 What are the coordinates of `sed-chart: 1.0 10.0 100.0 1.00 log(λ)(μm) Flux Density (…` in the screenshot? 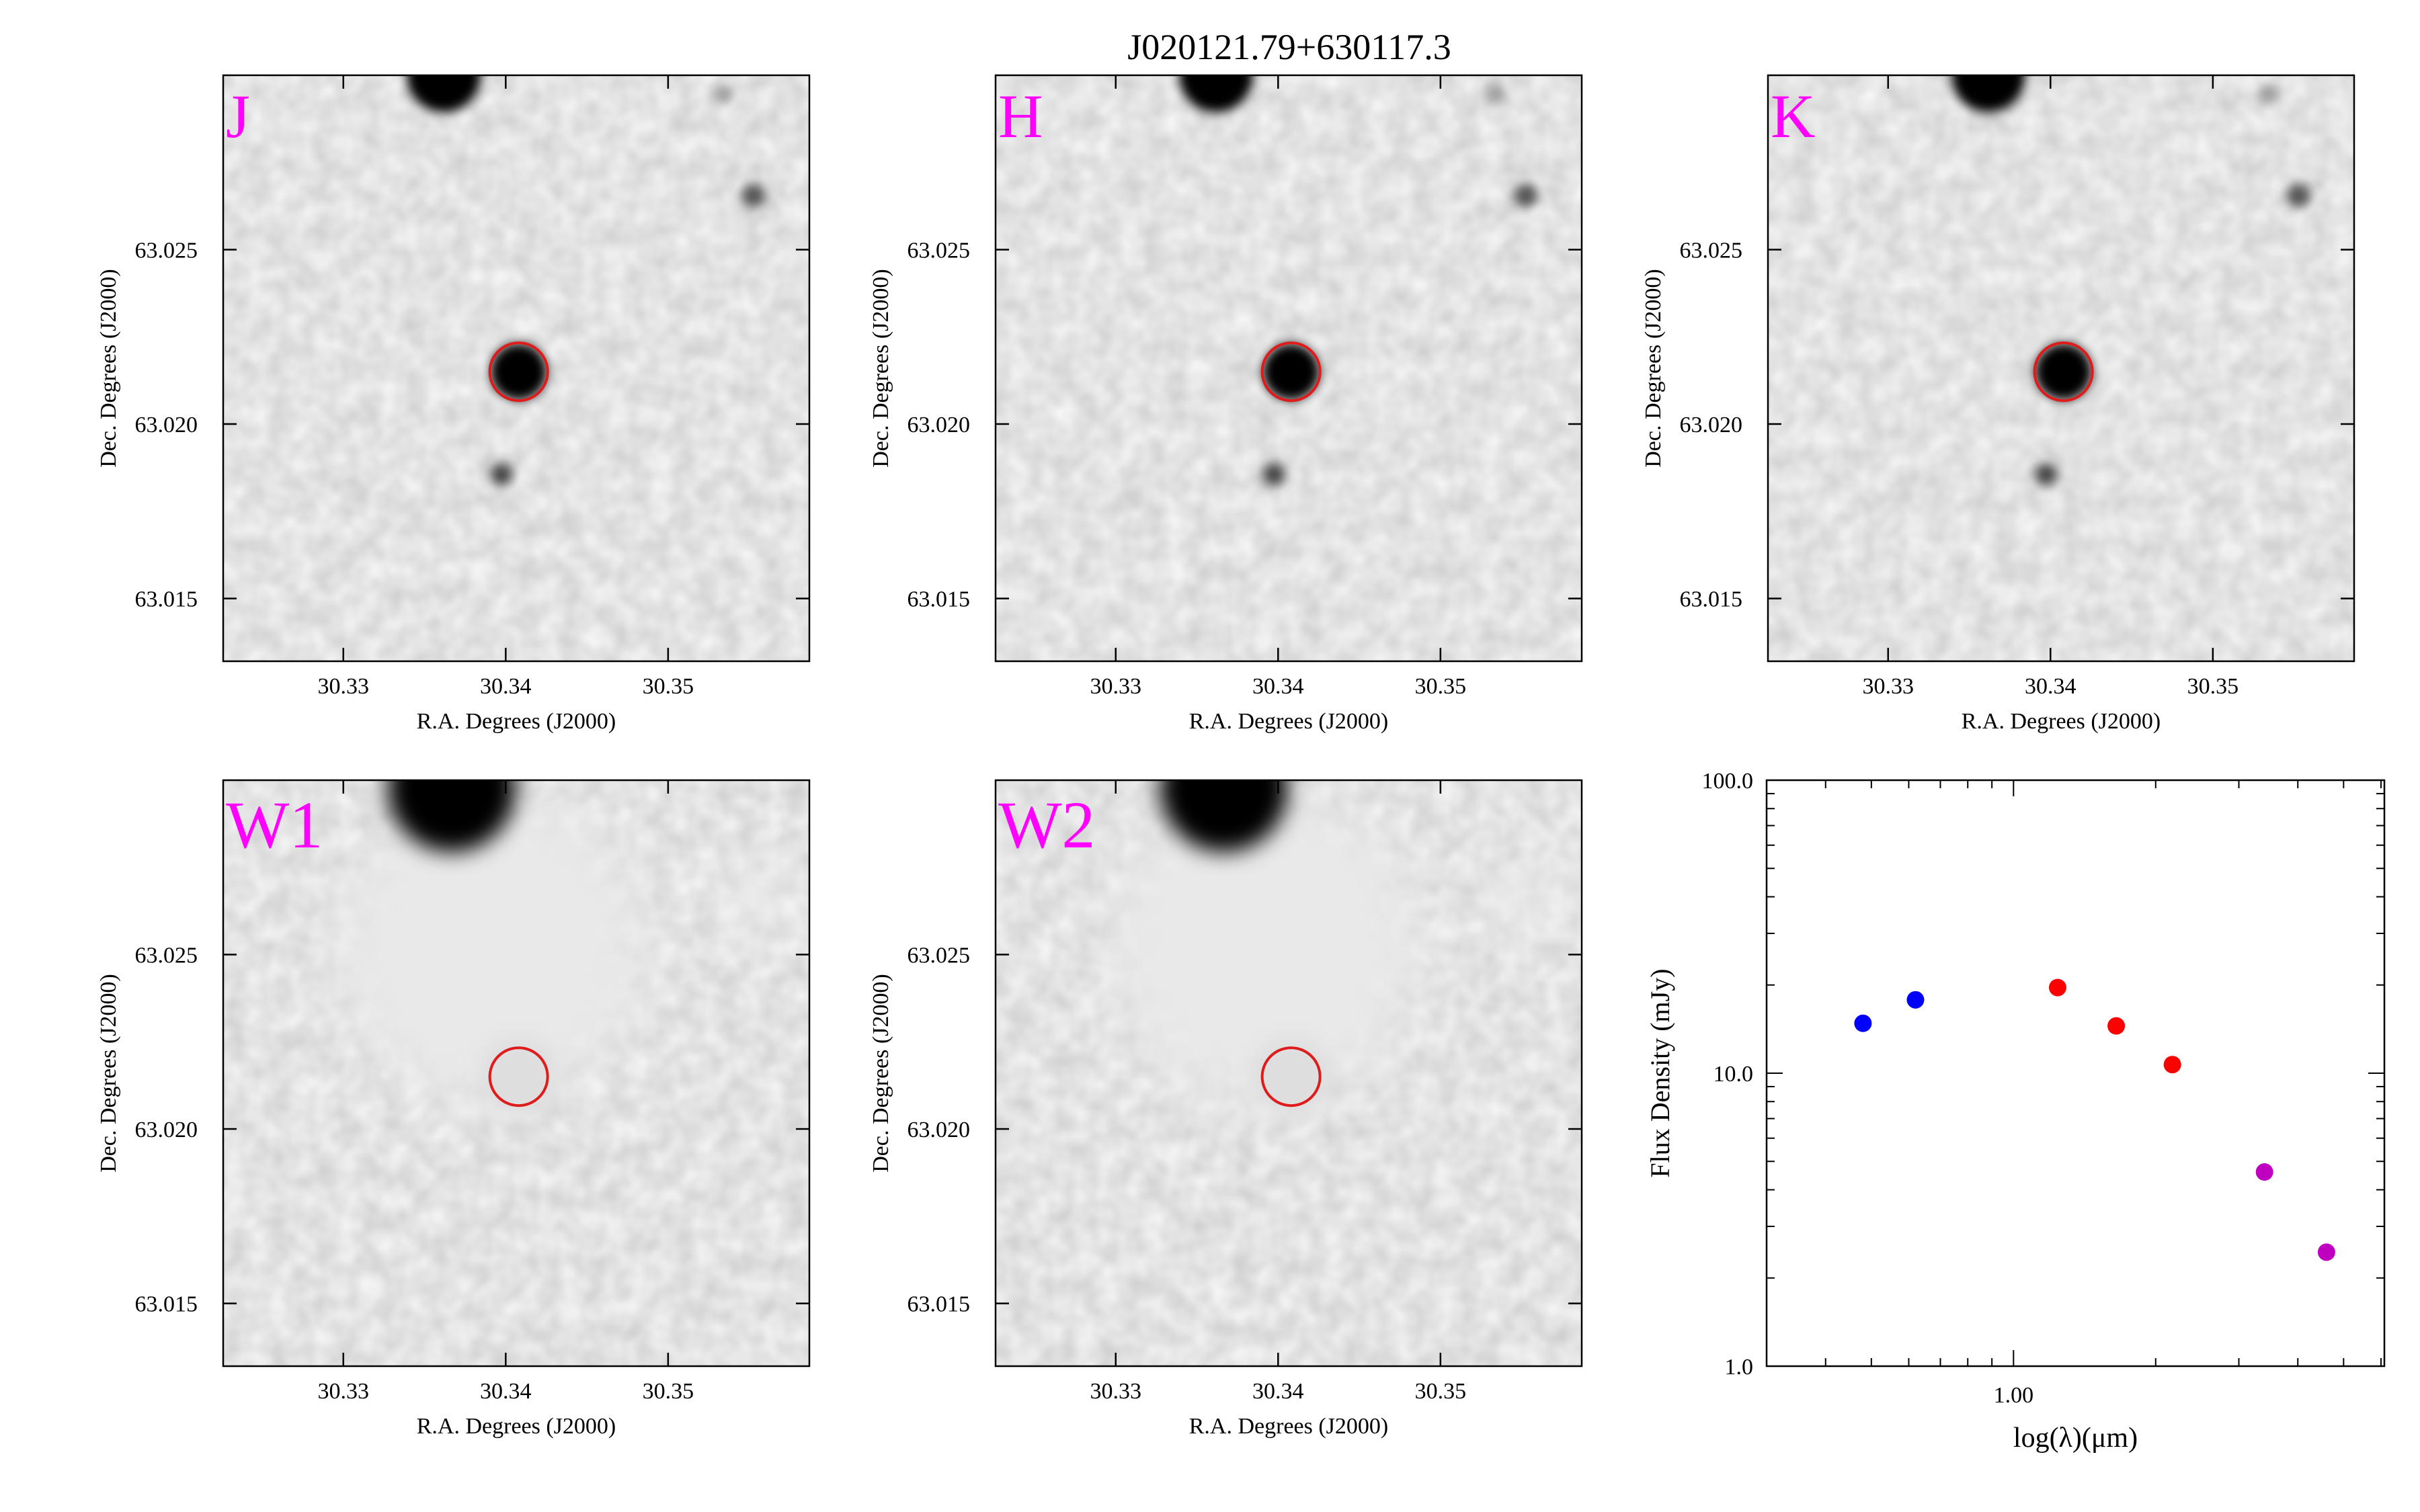 It's located at (2016, 1111).